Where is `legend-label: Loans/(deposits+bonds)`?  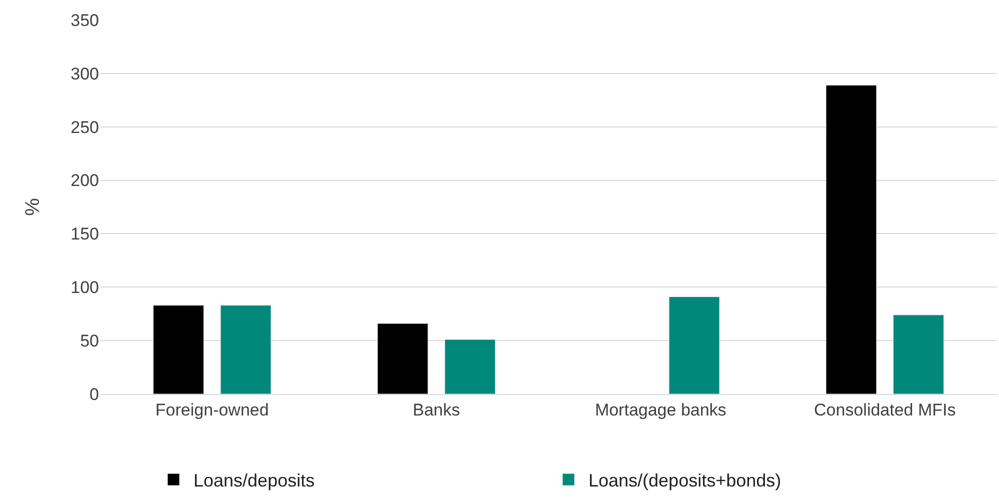 legend-label: Loans/(deposits+bonds) is located at coordinates (685, 480).